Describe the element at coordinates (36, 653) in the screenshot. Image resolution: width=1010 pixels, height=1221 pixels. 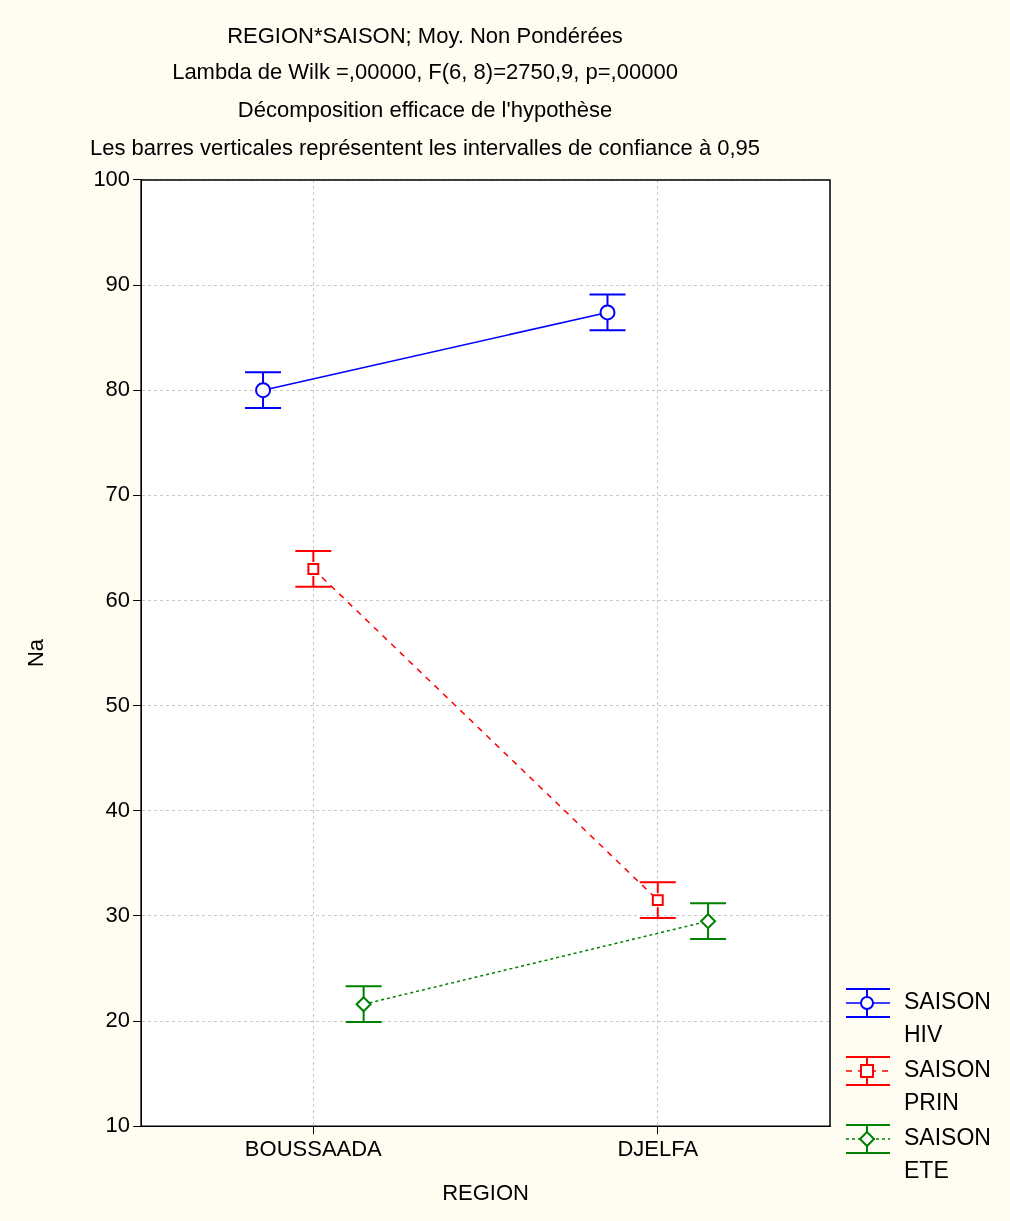
I see `y-axis-title: Na` at that location.